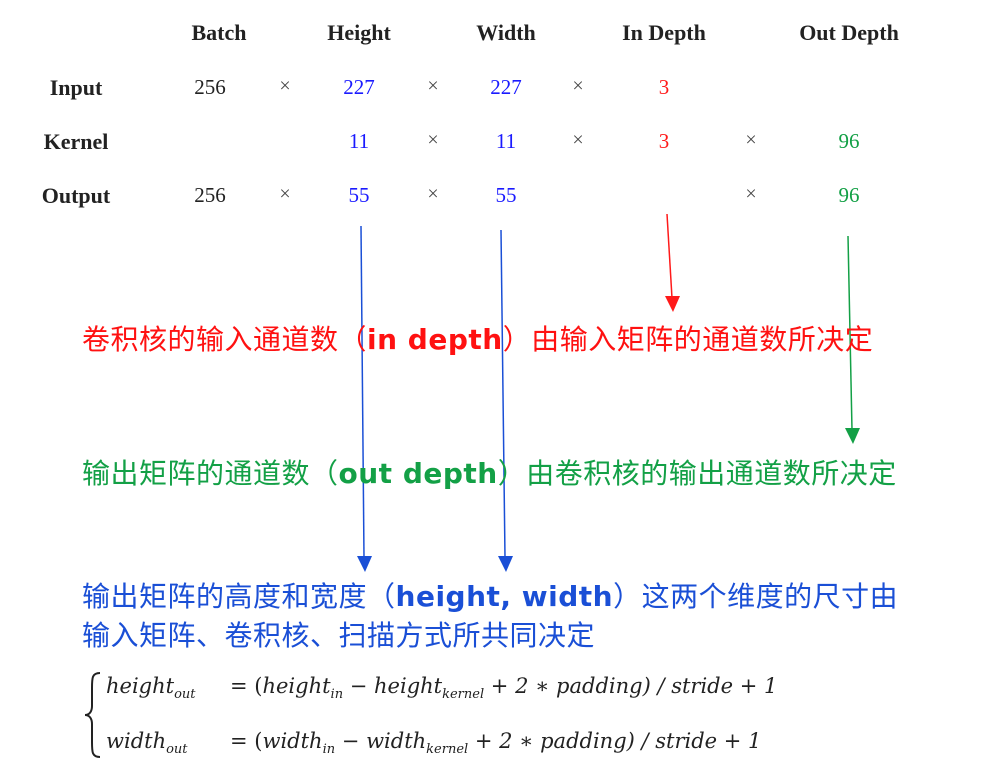 The width and height of the screenshot is (984, 772). What do you see at coordinates (225, 339) in the screenshot?
I see `caption-in-depth-prefix: 卷积核的输入通道数（` at bounding box center [225, 339].